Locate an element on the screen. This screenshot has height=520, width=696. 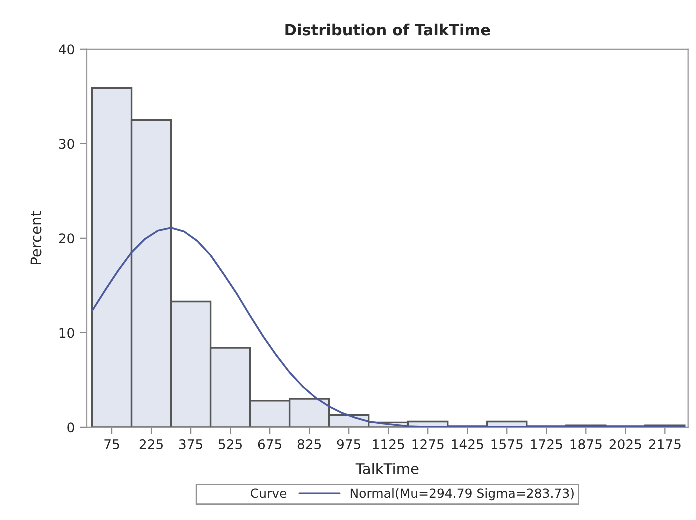
chart-title: Distribution of TalkTime is located at coordinates (388, 30).